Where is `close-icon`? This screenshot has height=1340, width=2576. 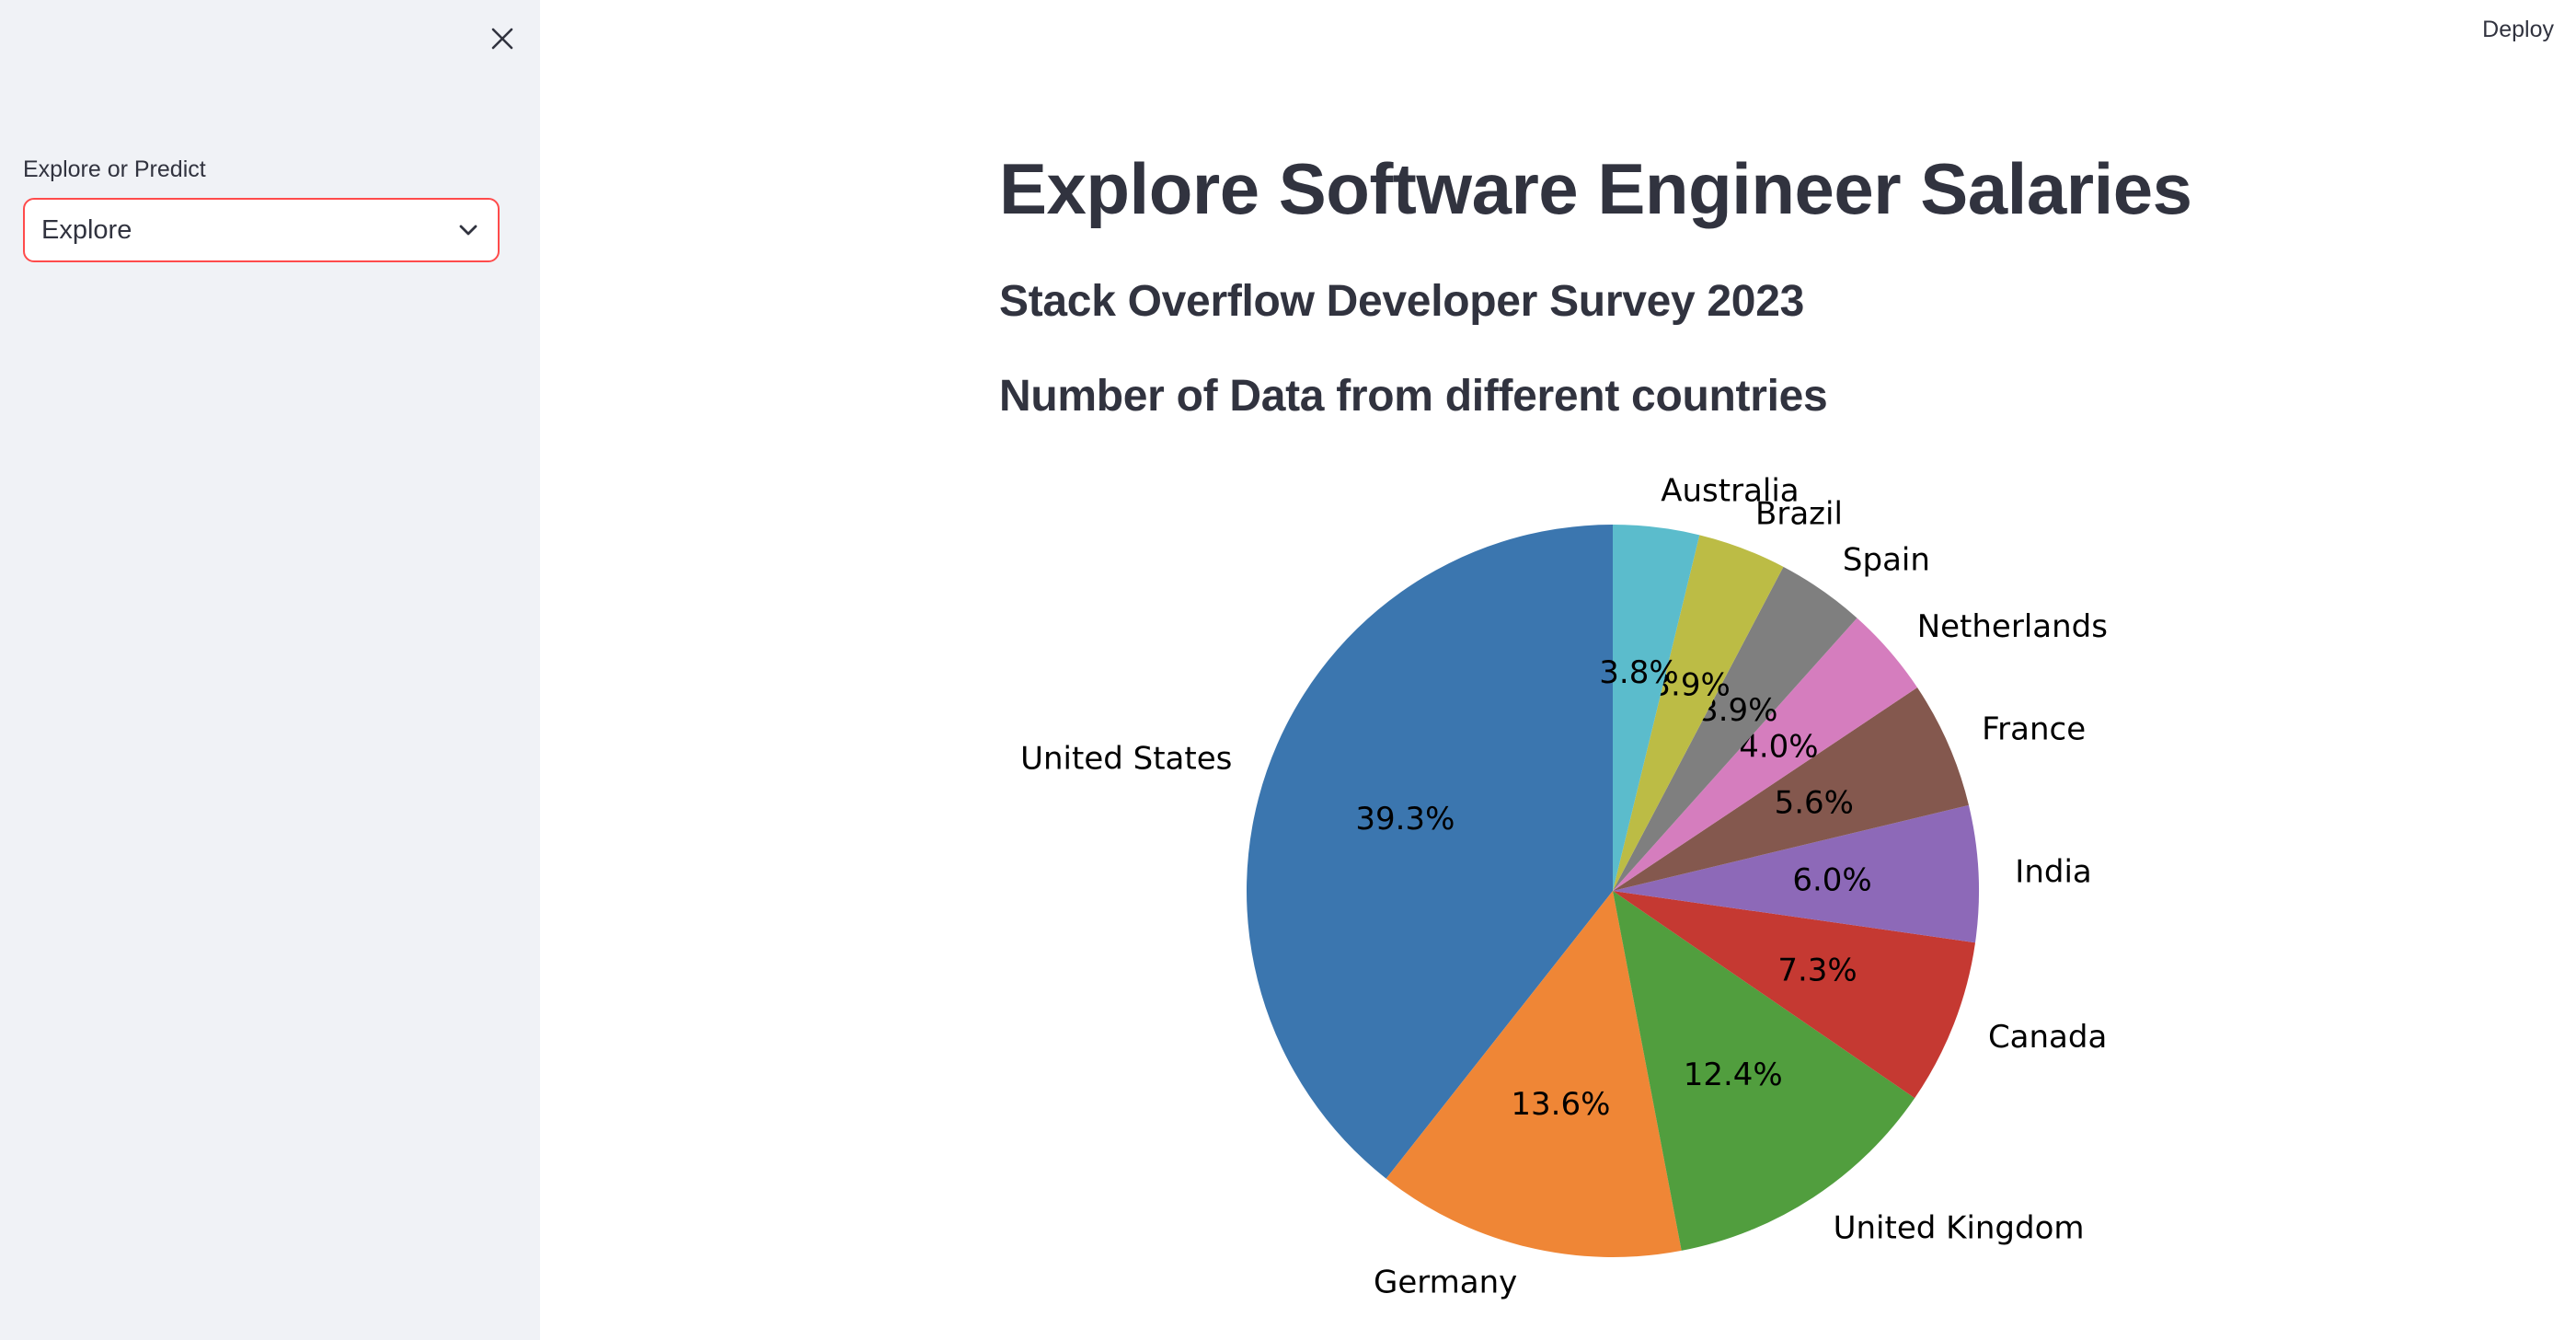
close-icon is located at coordinates (502, 39).